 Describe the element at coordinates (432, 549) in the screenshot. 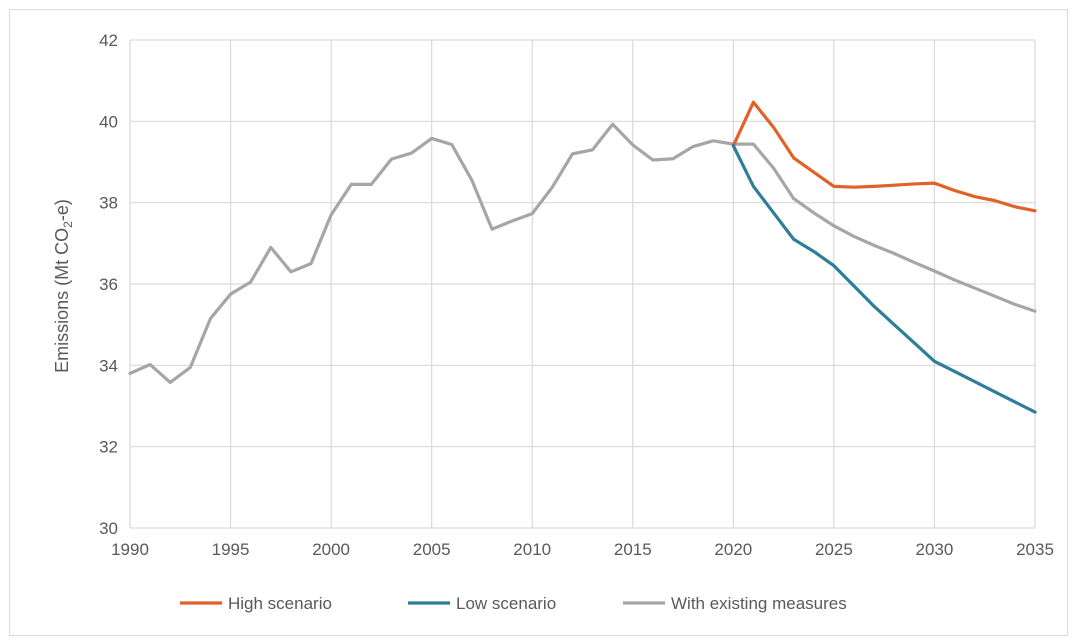

I see `x-tick-label: 2005` at that location.